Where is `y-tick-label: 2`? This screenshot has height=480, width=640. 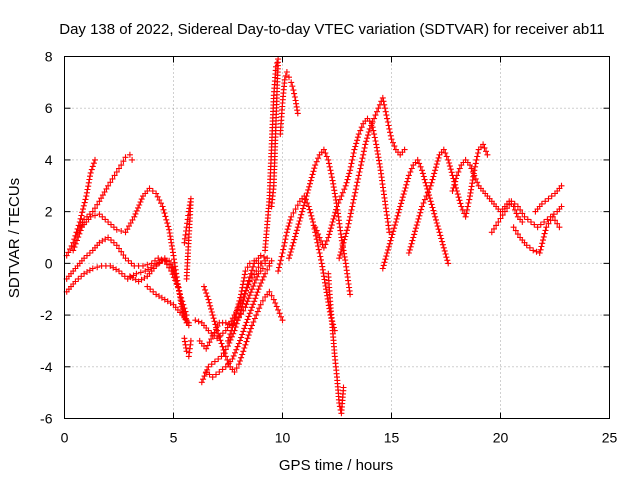 y-tick-label: 2 is located at coordinates (49, 212).